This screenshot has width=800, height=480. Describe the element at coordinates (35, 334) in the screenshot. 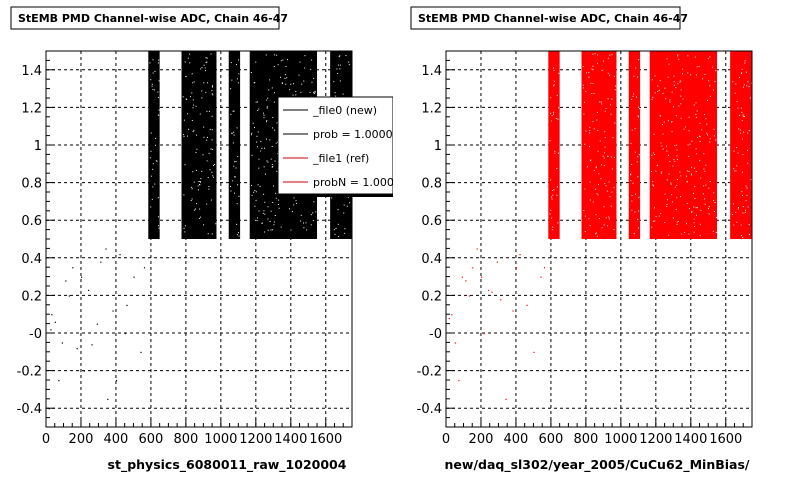

I see `left-y-tick-label: -0` at that location.